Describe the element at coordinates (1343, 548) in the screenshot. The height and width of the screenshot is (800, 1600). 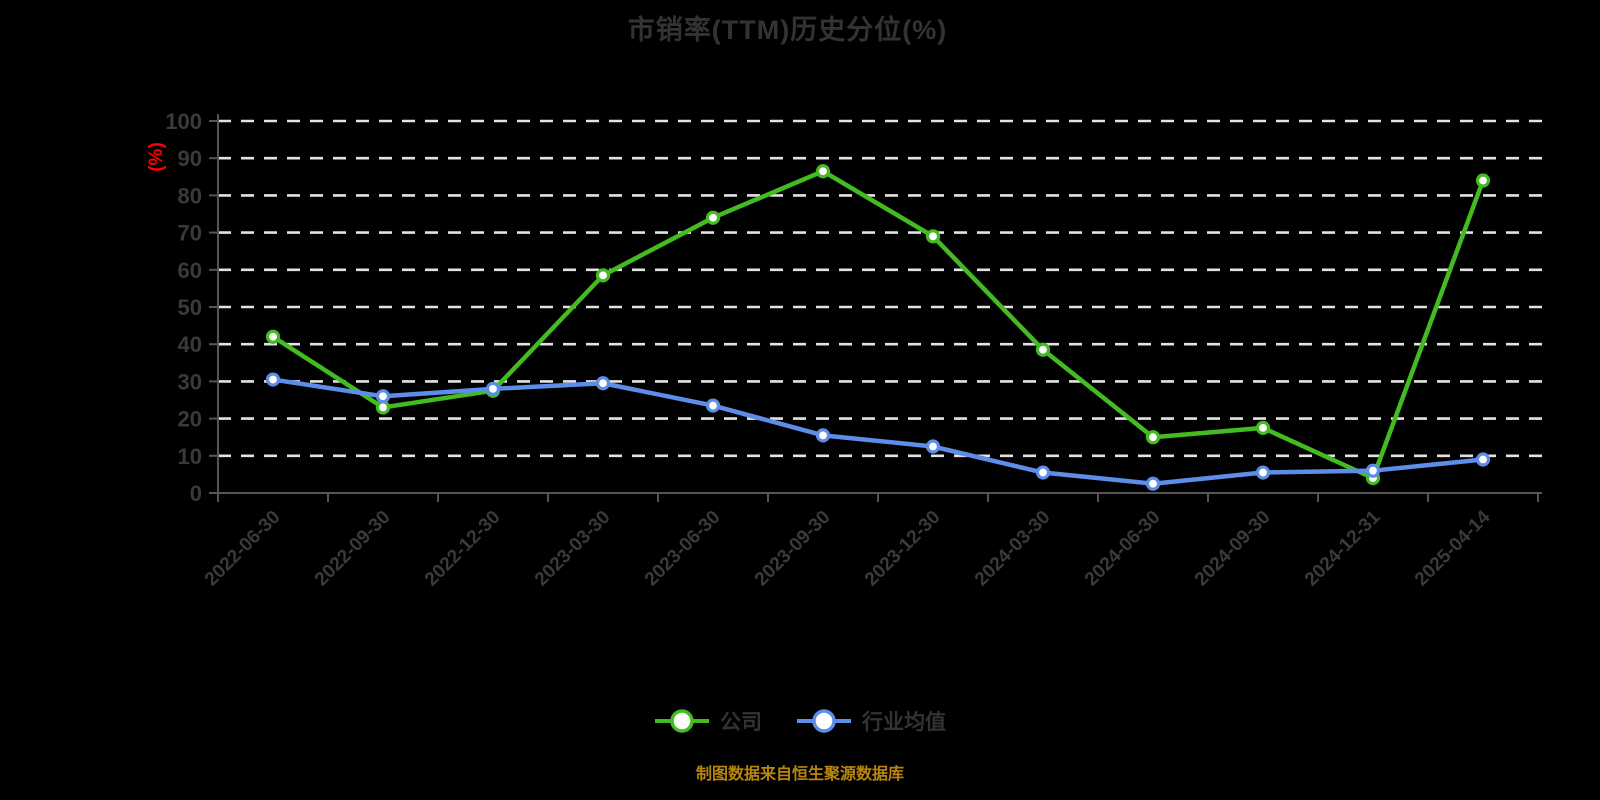
I see `x-tick-label: 2024-12-31` at that location.